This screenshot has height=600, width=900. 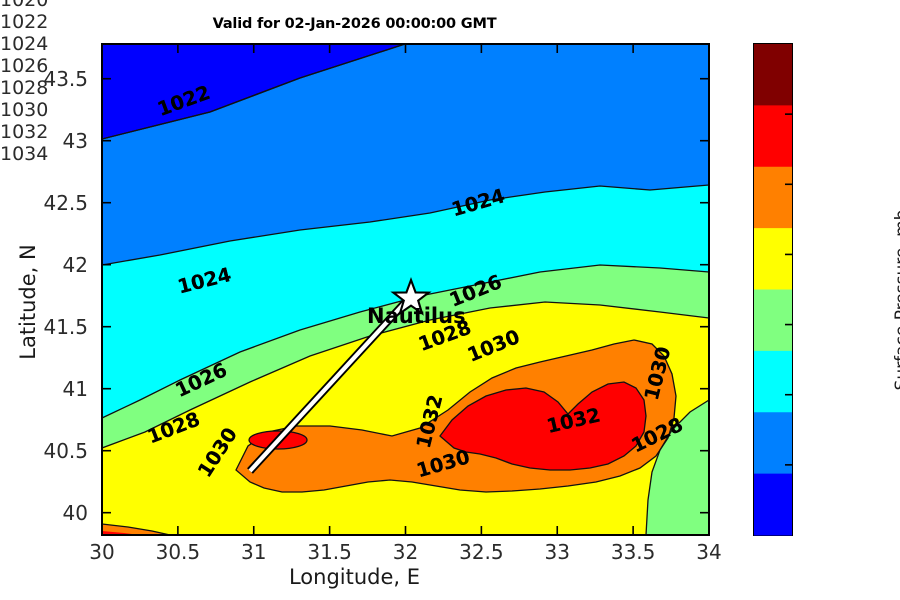 I want to click on x-tick-label: 33.5, so click(x=633, y=552).